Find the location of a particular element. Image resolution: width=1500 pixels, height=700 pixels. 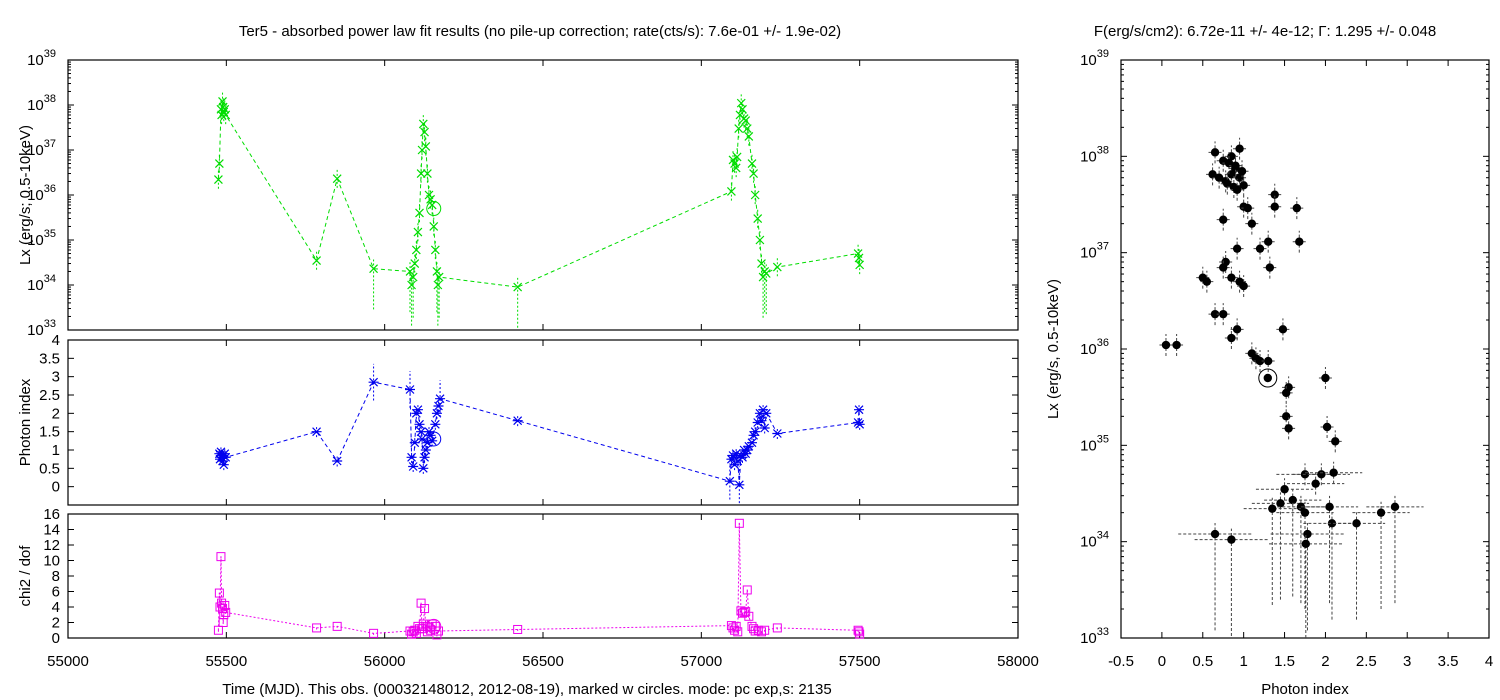

x-tick-label: 0.5 is located at coordinates (1202, 661).